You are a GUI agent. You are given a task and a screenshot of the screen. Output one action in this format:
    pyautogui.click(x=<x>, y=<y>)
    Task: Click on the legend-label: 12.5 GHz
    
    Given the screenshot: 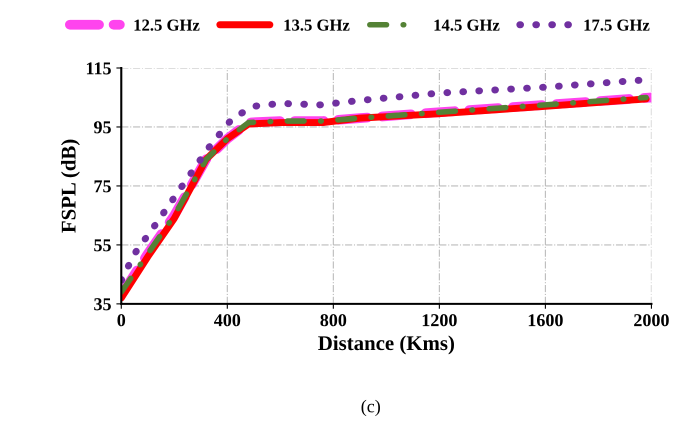 What is the action you would take?
    pyautogui.click(x=167, y=25)
    